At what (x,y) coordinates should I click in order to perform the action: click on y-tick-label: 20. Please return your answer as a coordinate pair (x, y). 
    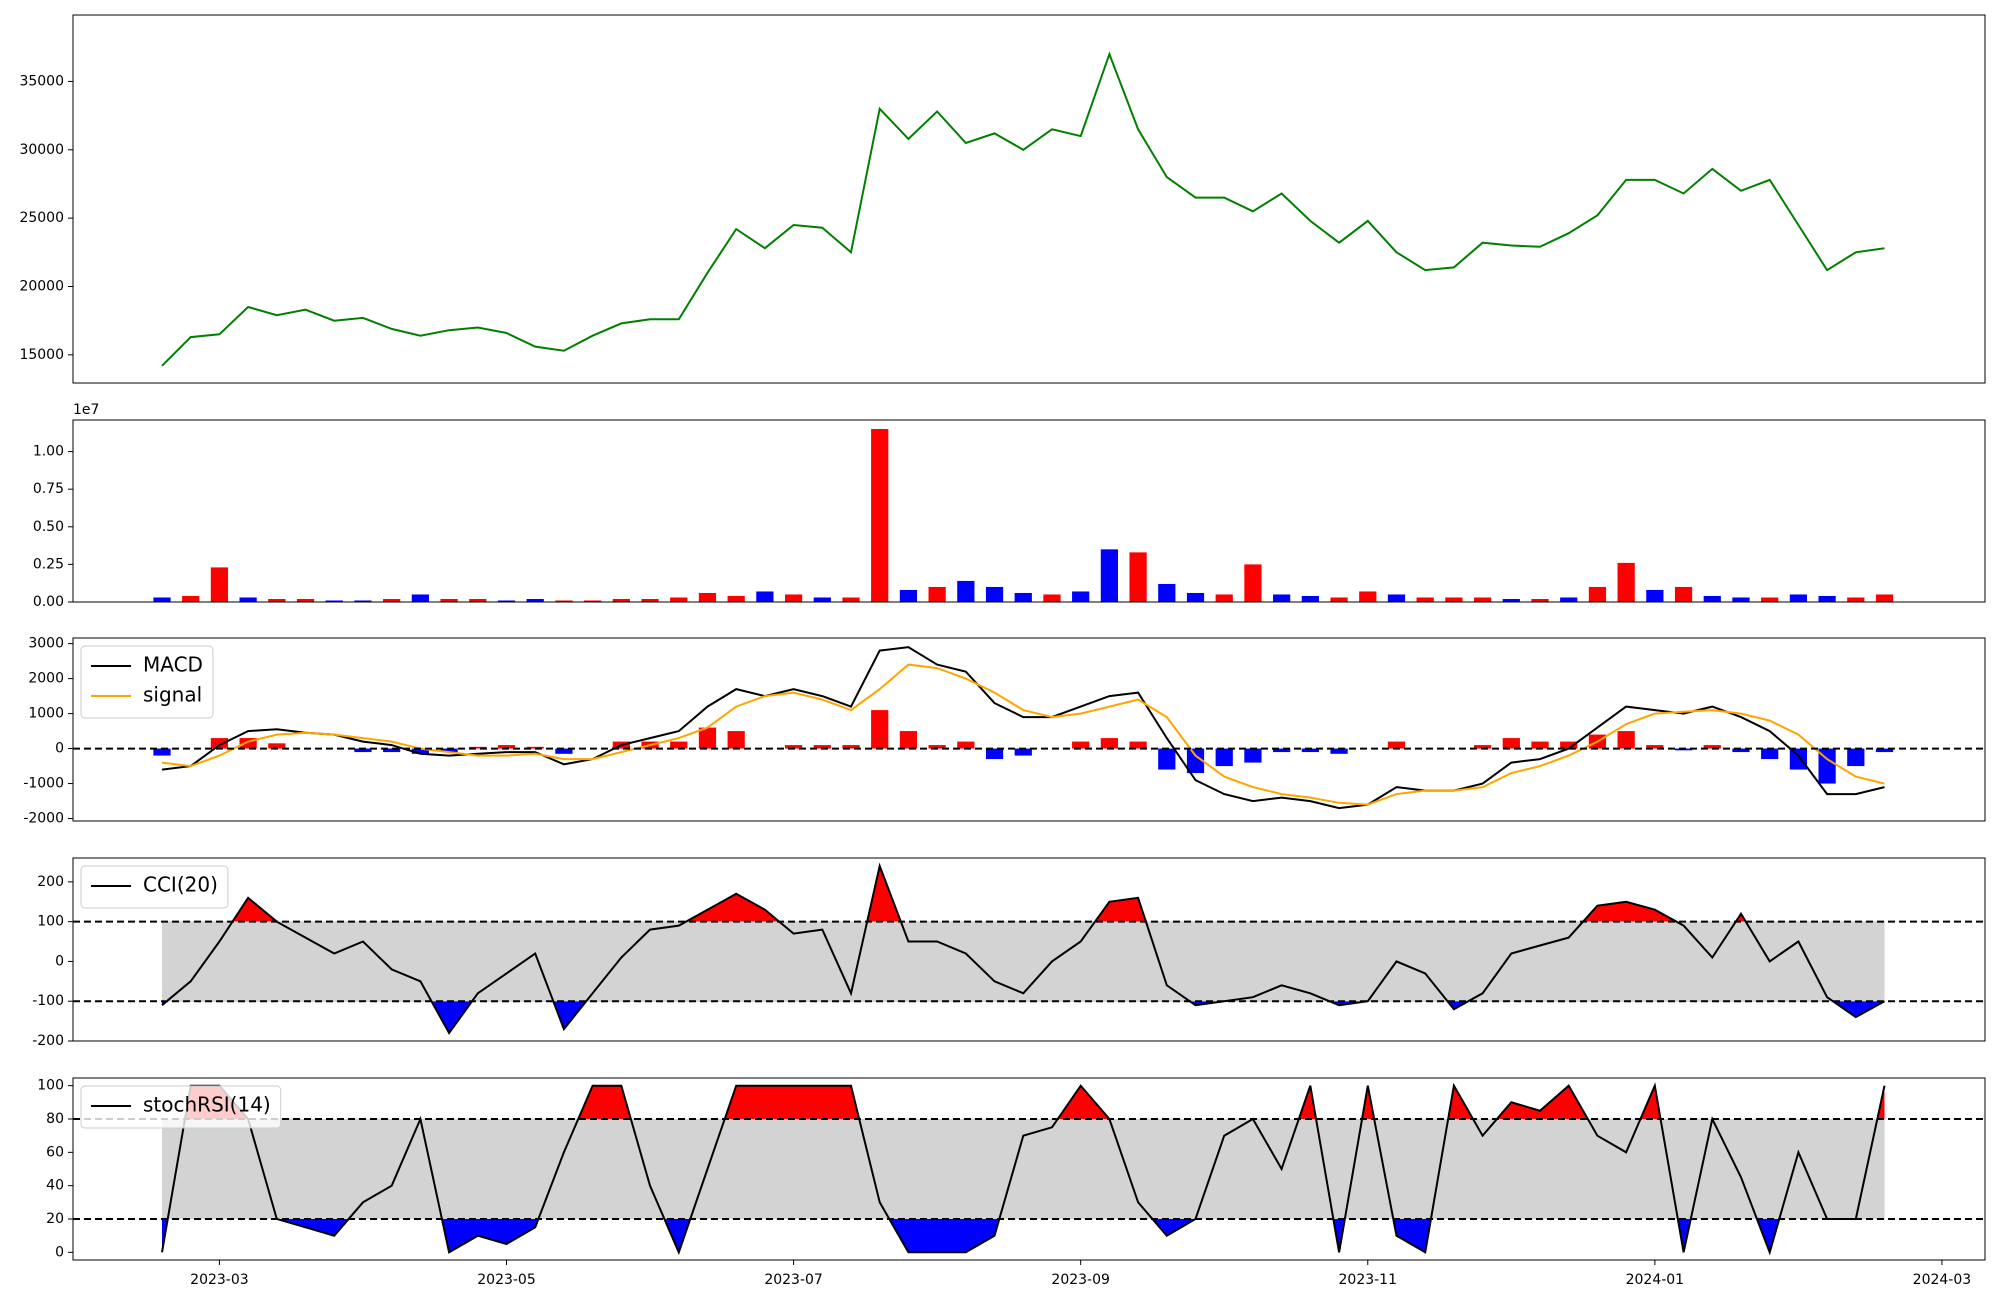
    Looking at the image, I should click on (55, 1219).